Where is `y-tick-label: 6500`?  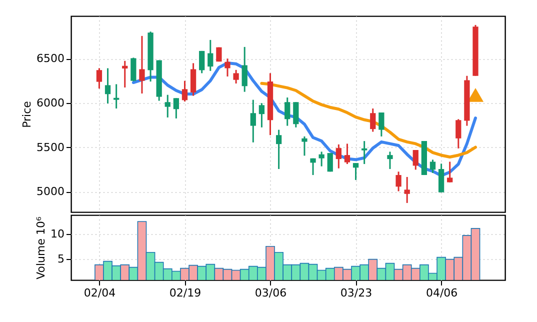
y-tick-label: 6500 is located at coordinates (50, 59).